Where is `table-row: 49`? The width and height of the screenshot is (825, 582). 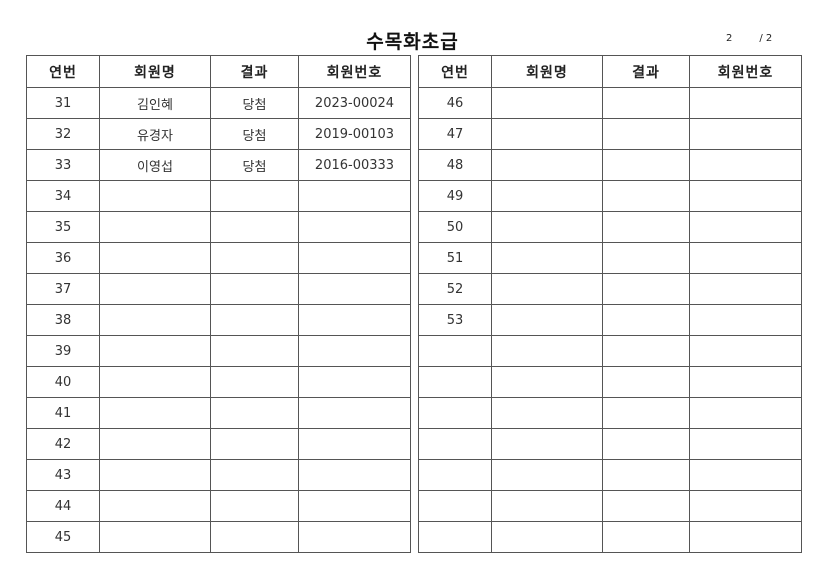
table-row: 49 is located at coordinates (610, 196).